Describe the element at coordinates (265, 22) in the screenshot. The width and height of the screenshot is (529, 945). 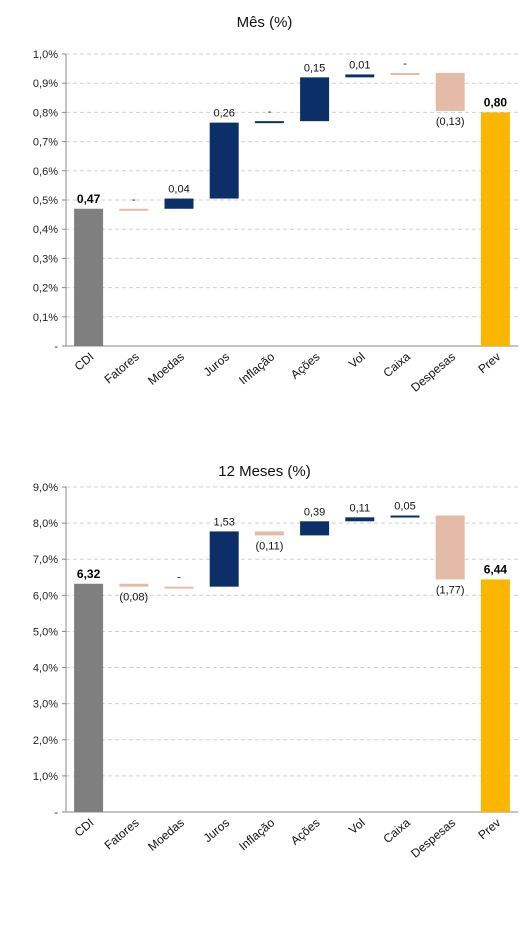
I see `chart-title: Mês (%)` at that location.